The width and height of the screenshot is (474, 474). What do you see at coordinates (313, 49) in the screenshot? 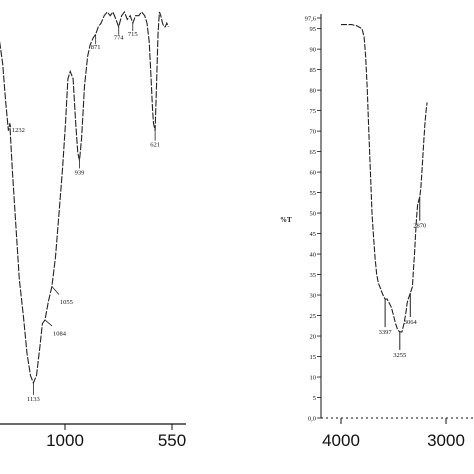
I see `right-y-tick-label: 90` at bounding box center [313, 49].